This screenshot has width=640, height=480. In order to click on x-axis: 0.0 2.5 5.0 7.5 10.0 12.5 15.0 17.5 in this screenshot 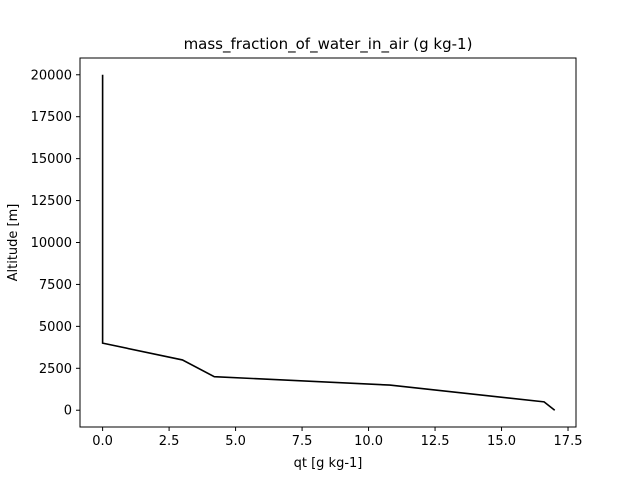, I will do `click(337, 438)`.